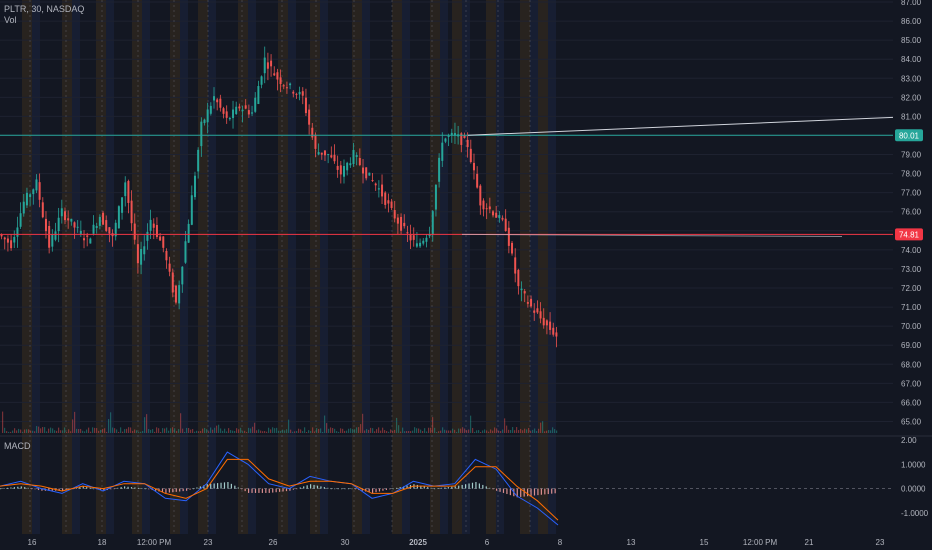 This screenshot has width=932, height=550. What do you see at coordinates (208, 542) in the screenshot?
I see `date-tick-label: 23` at bounding box center [208, 542].